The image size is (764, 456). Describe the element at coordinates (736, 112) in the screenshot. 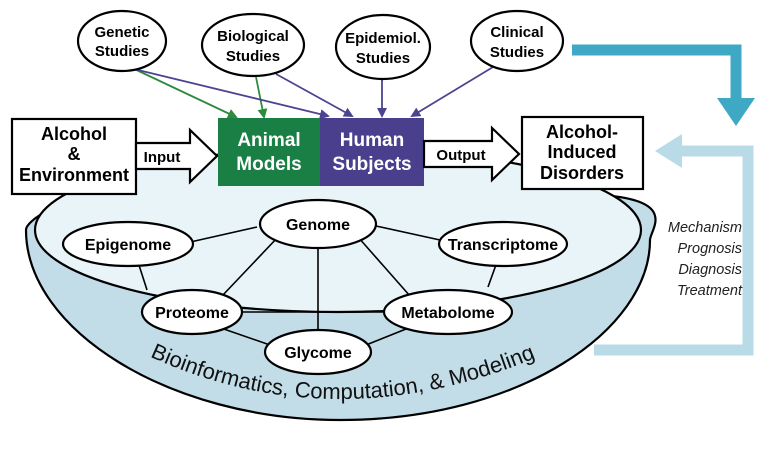

I see `clinical-to-disorders-arrowhead` at that location.